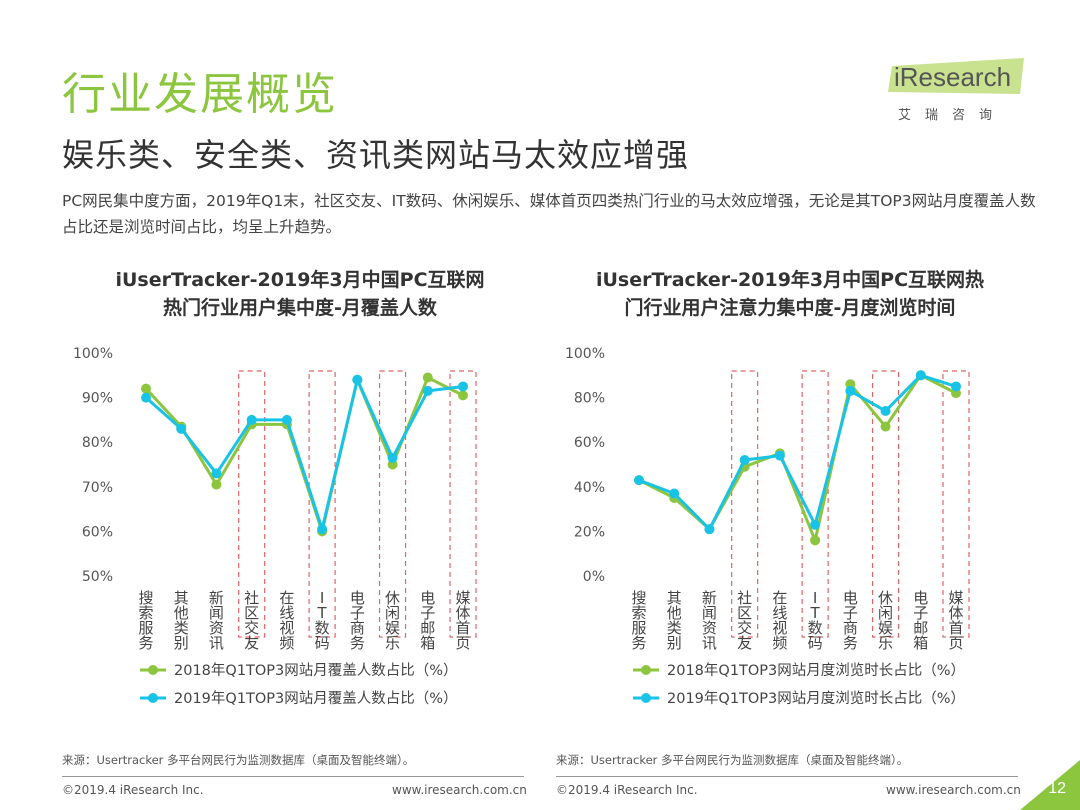 The width and height of the screenshot is (1080, 810). Describe the element at coordinates (376, 155) in the screenshot. I see `page-subtitle: 娱乐类、安全类、资讯类网站马太效应增强` at that location.